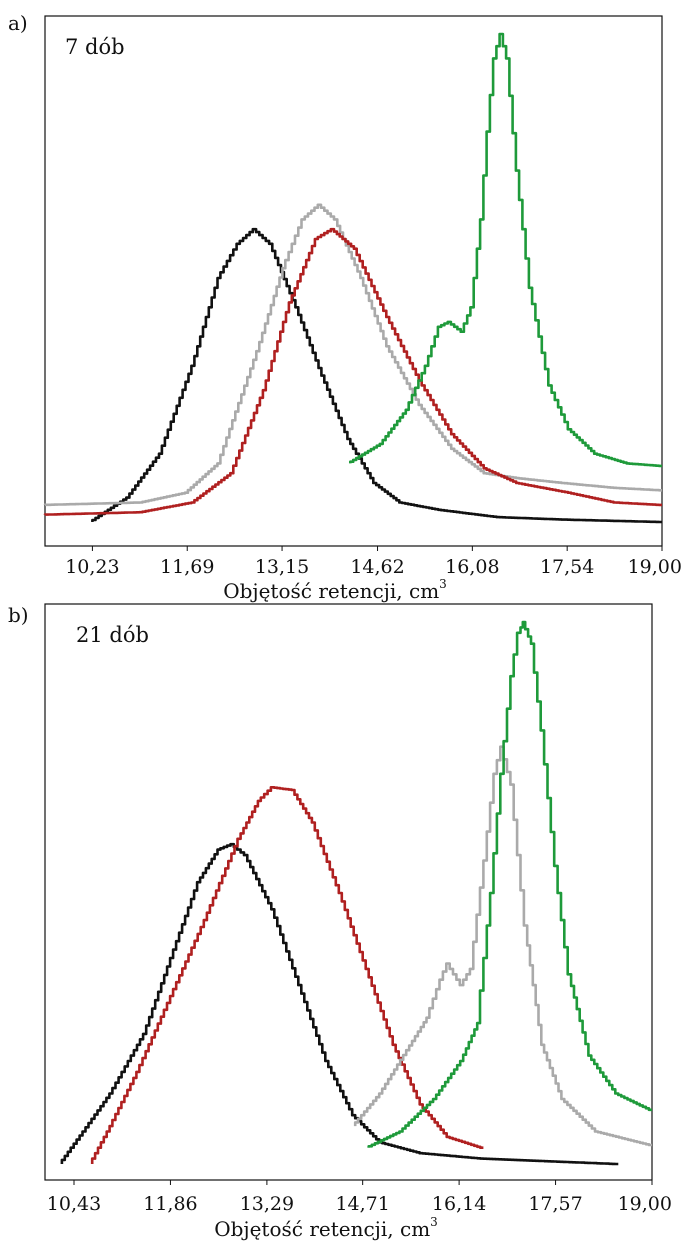 This screenshot has height=1243, width=685. What do you see at coordinates (377, 567) in the screenshot?
I see `panel-a-x-tick-label: 14,62` at bounding box center [377, 567].